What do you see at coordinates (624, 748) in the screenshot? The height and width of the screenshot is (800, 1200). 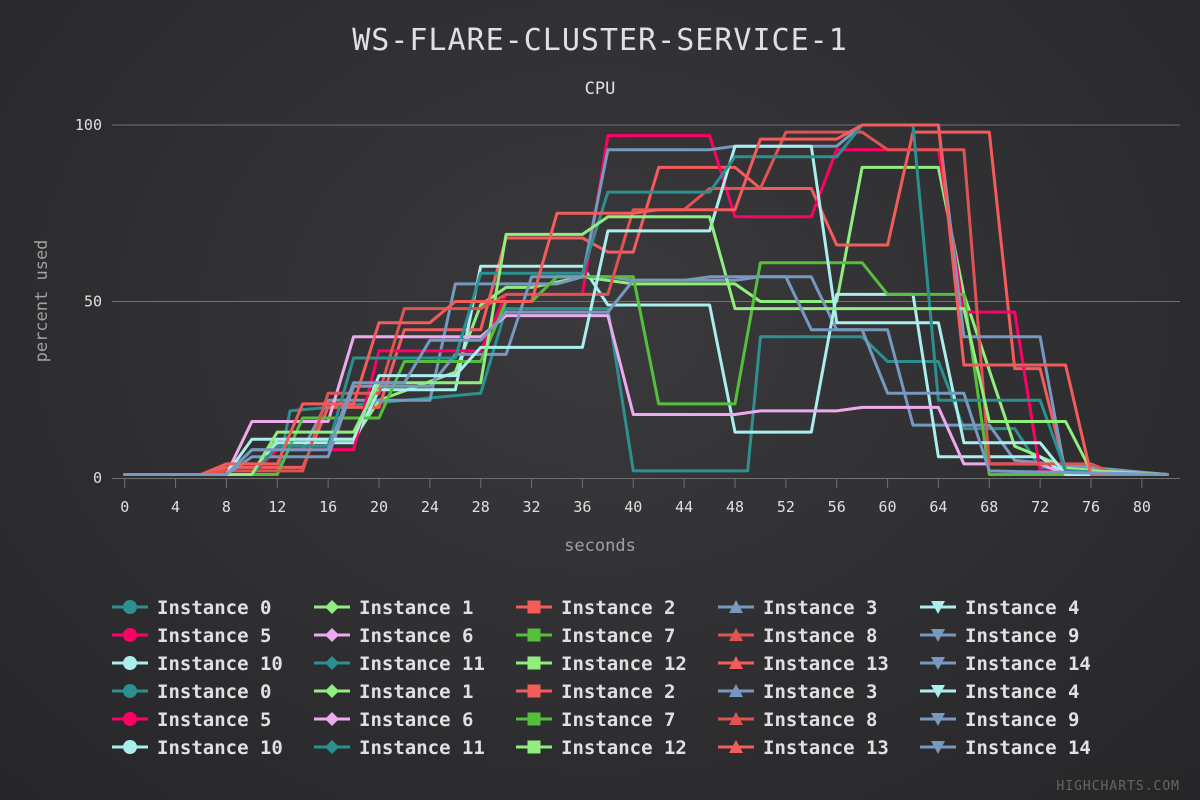 I see `legend-label: Instance 12` at bounding box center [624, 748].